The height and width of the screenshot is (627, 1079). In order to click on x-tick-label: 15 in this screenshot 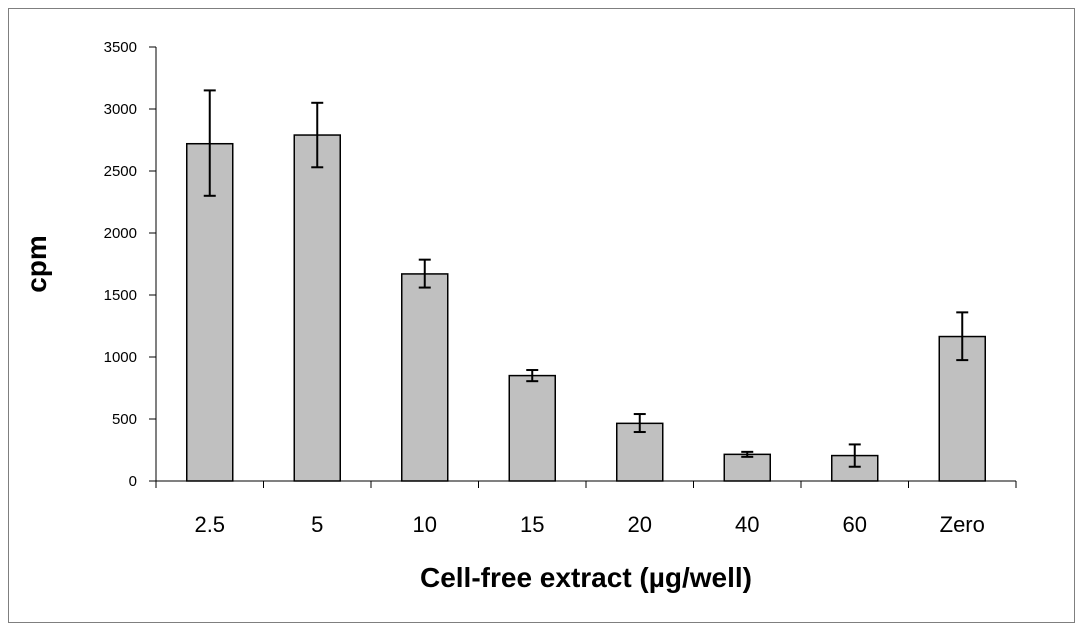, I will do `click(532, 524)`.